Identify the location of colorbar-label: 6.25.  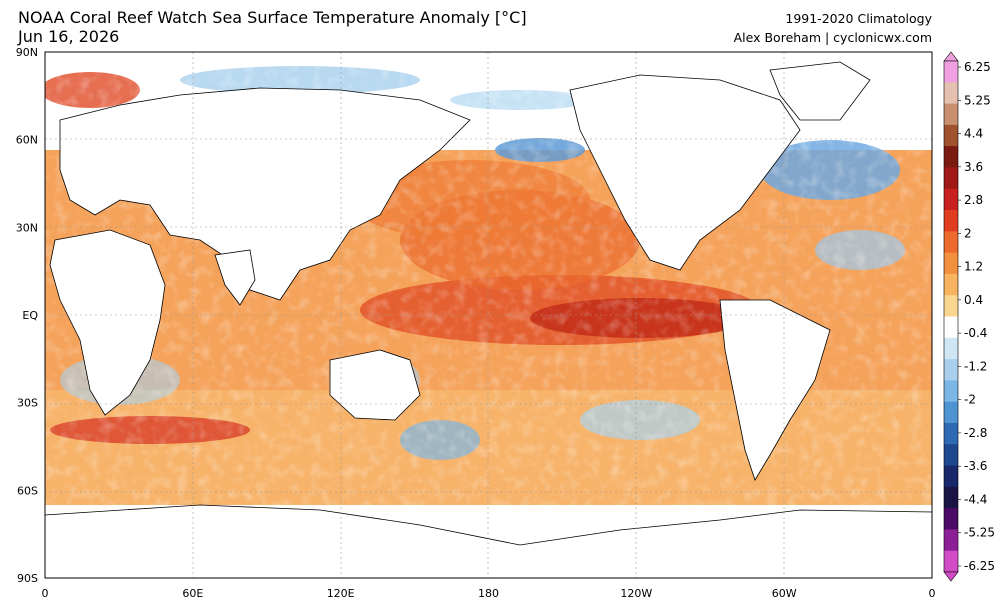
(977, 67).